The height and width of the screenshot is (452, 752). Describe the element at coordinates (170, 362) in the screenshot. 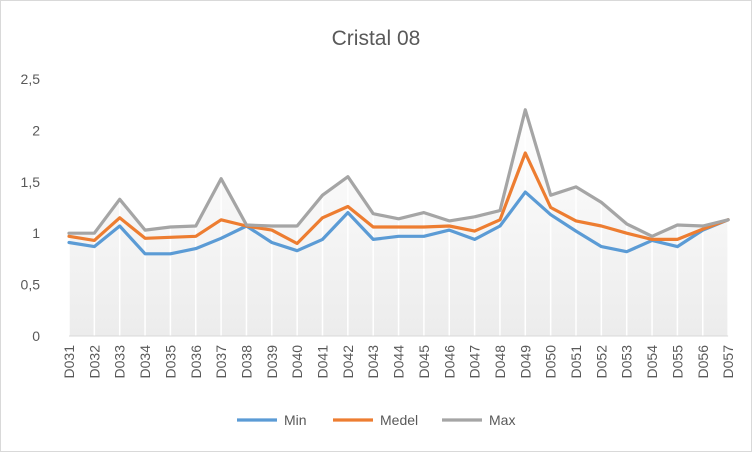

I see `x-tick-label: D035` at that location.